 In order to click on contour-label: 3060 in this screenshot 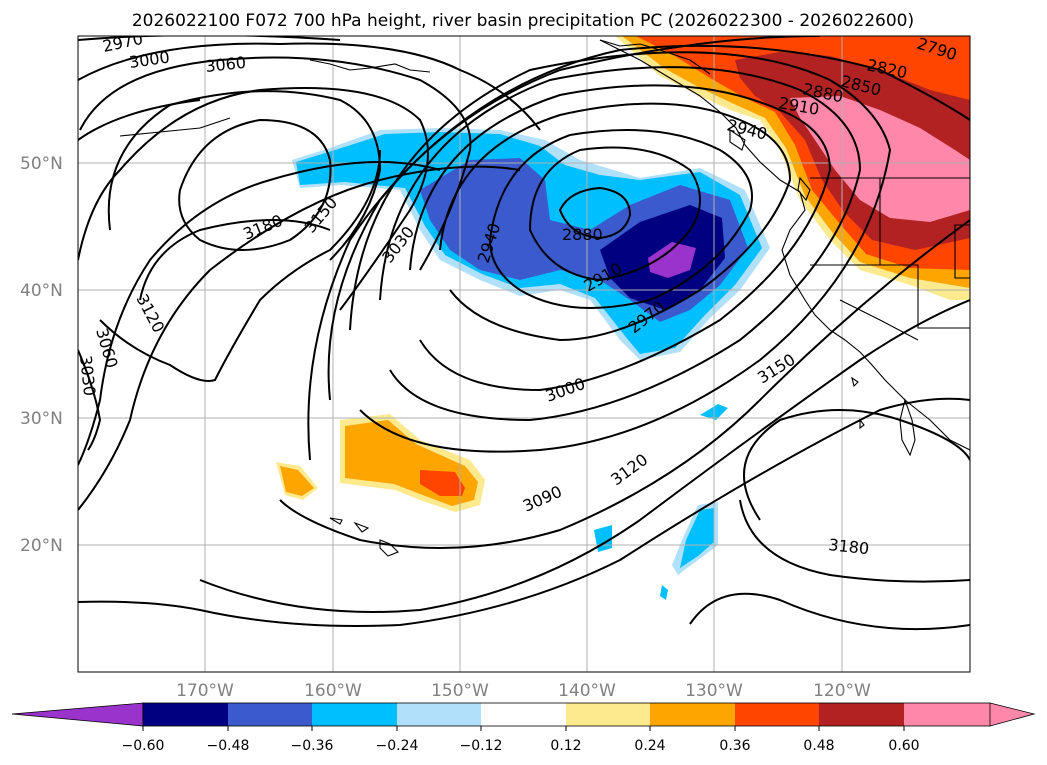, I will do `click(225, 64)`.